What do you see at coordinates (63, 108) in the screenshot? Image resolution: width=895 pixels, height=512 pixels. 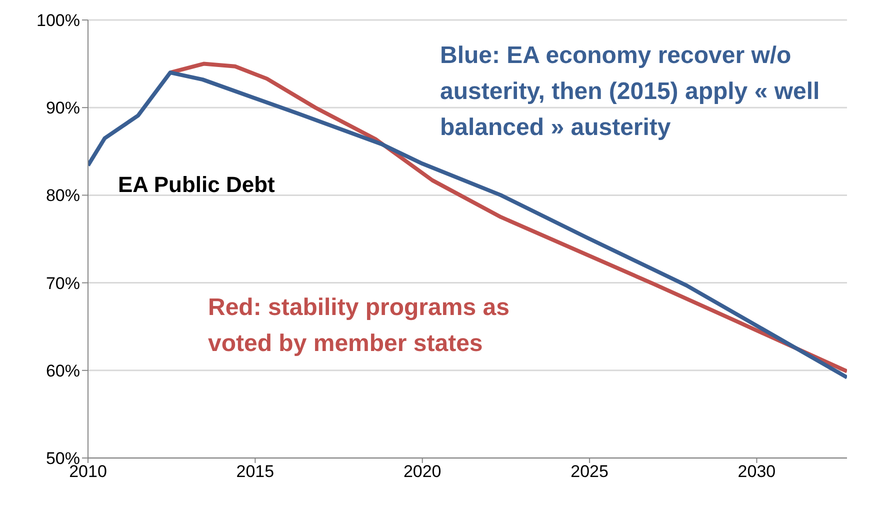 I see `y-tick-label: 90%` at bounding box center [63, 108].